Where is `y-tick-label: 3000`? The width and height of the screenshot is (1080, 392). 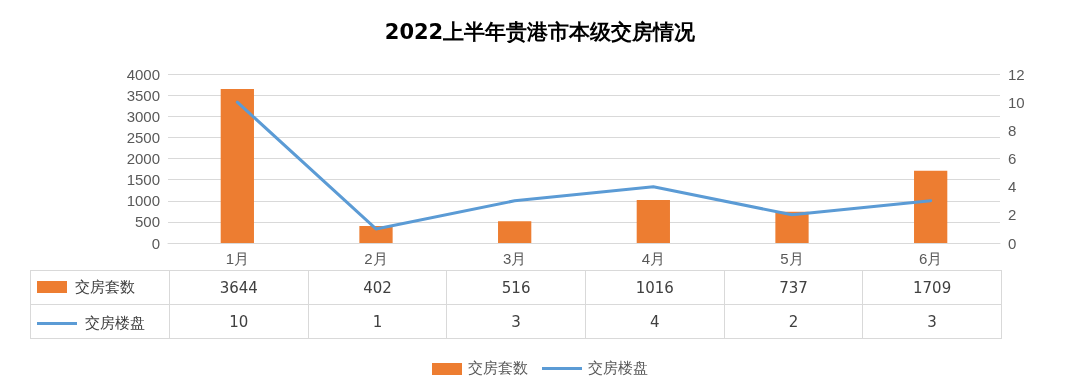
y-tick-label: 3000 is located at coordinates (143, 116).